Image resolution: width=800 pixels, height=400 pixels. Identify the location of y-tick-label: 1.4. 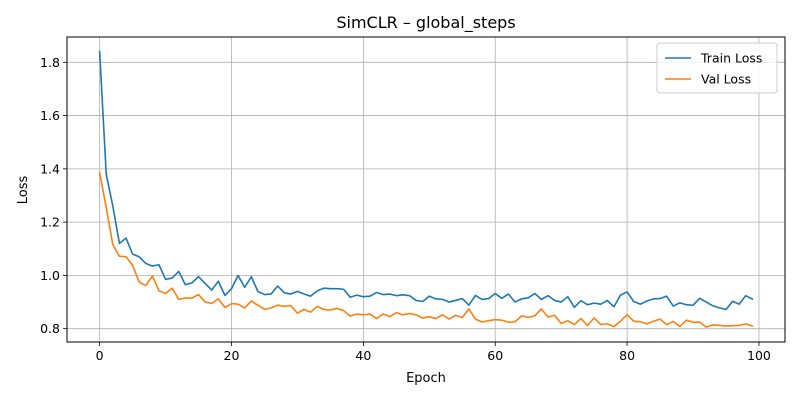
(50, 168).